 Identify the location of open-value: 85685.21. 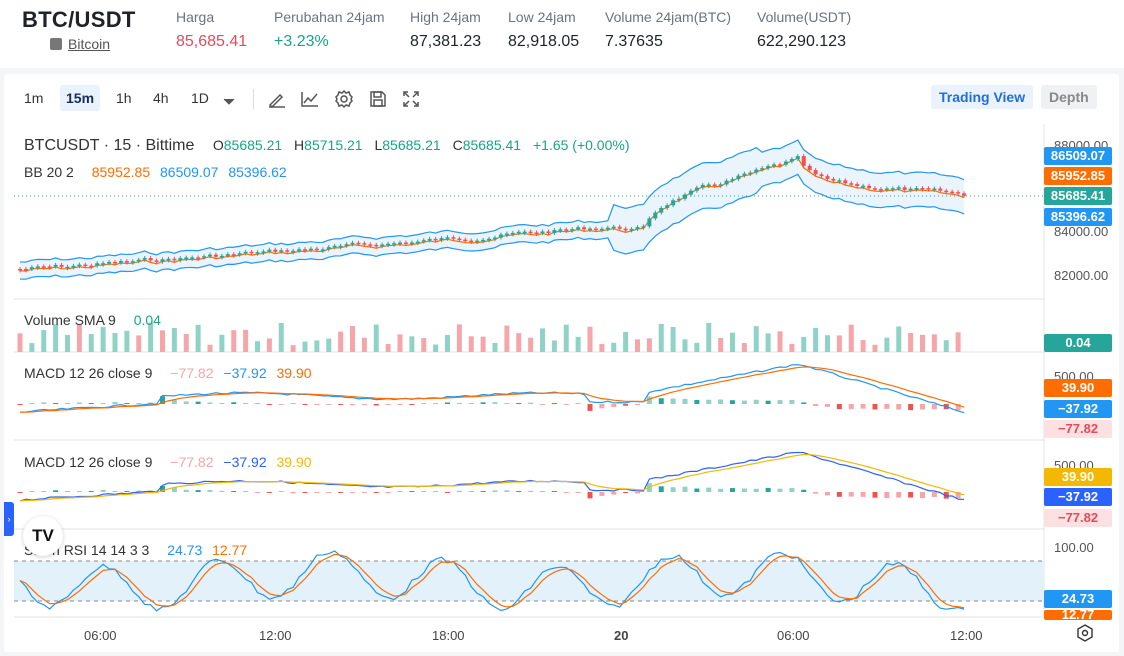
(253, 145).